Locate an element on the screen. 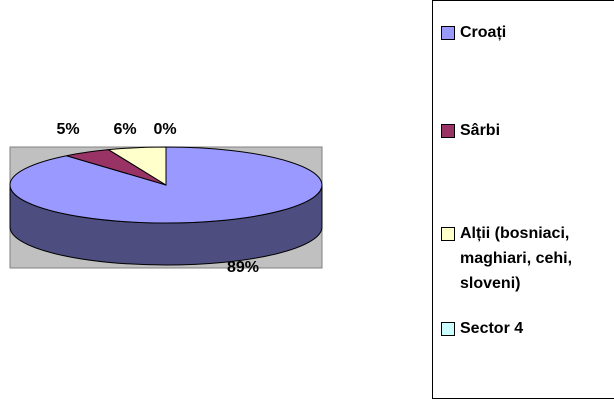  legend-label: Sârbi is located at coordinates (480, 130).